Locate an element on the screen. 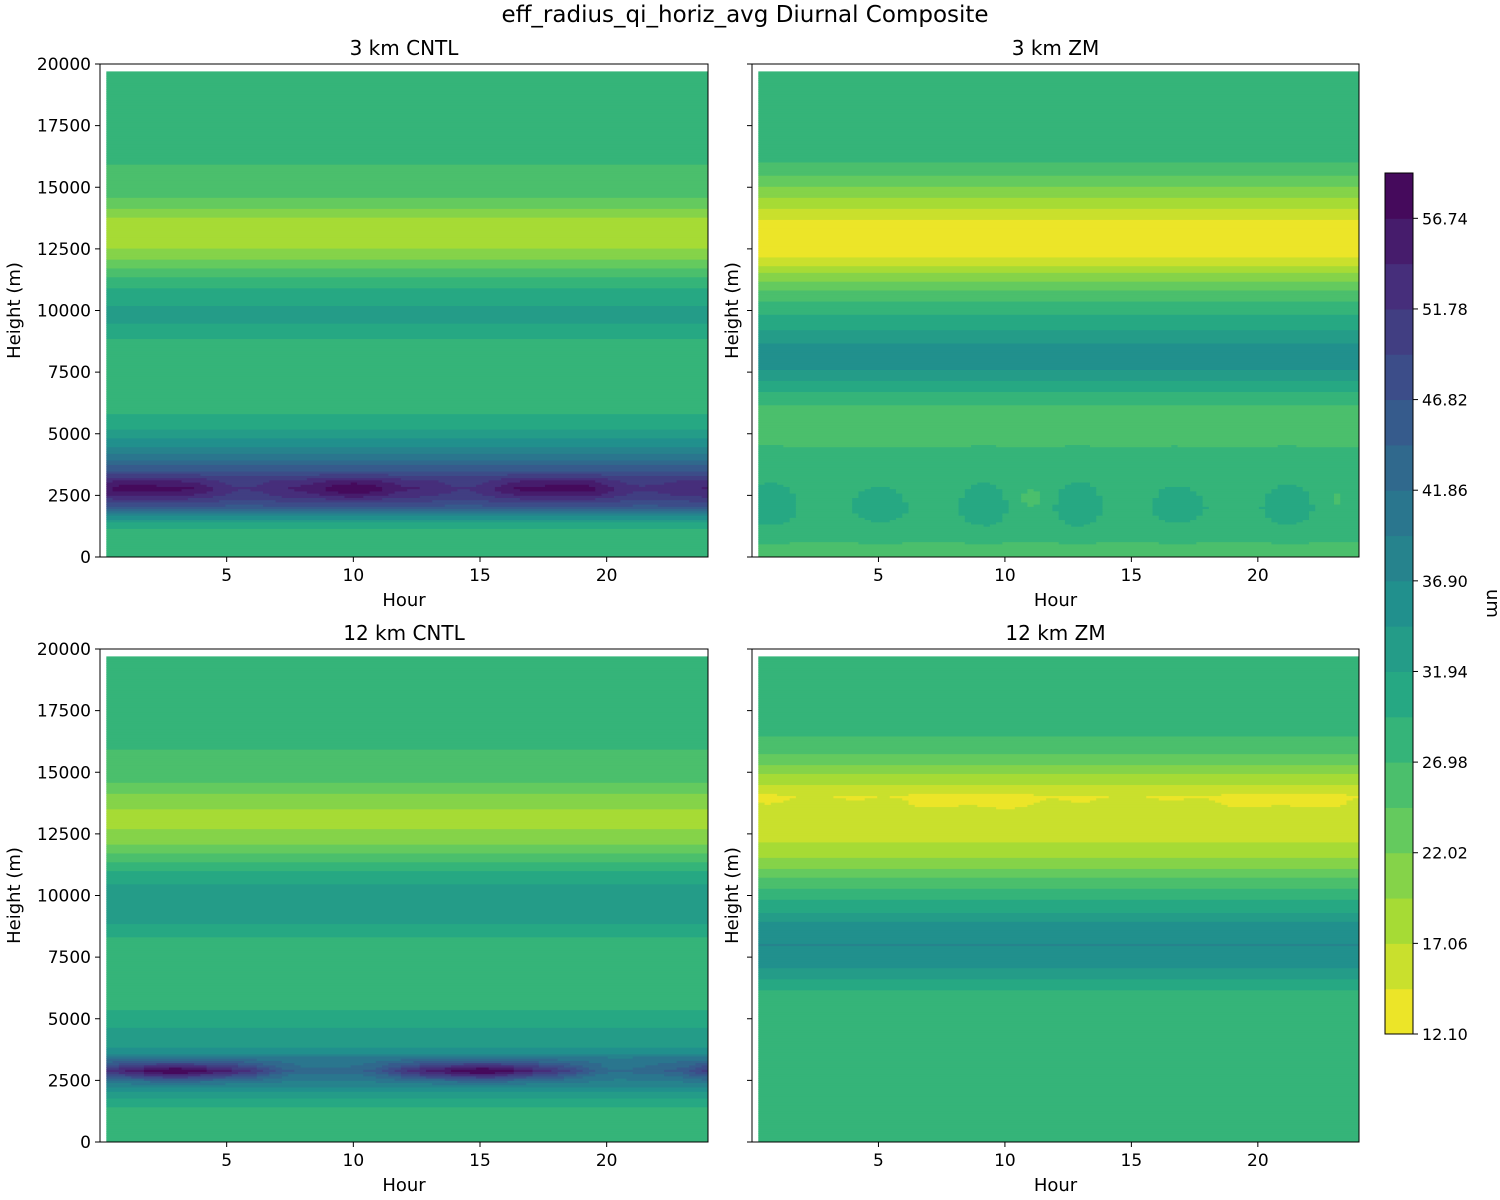 The width and height of the screenshot is (1500, 1200). y-tick-label: 7500 is located at coordinates (69, 958).